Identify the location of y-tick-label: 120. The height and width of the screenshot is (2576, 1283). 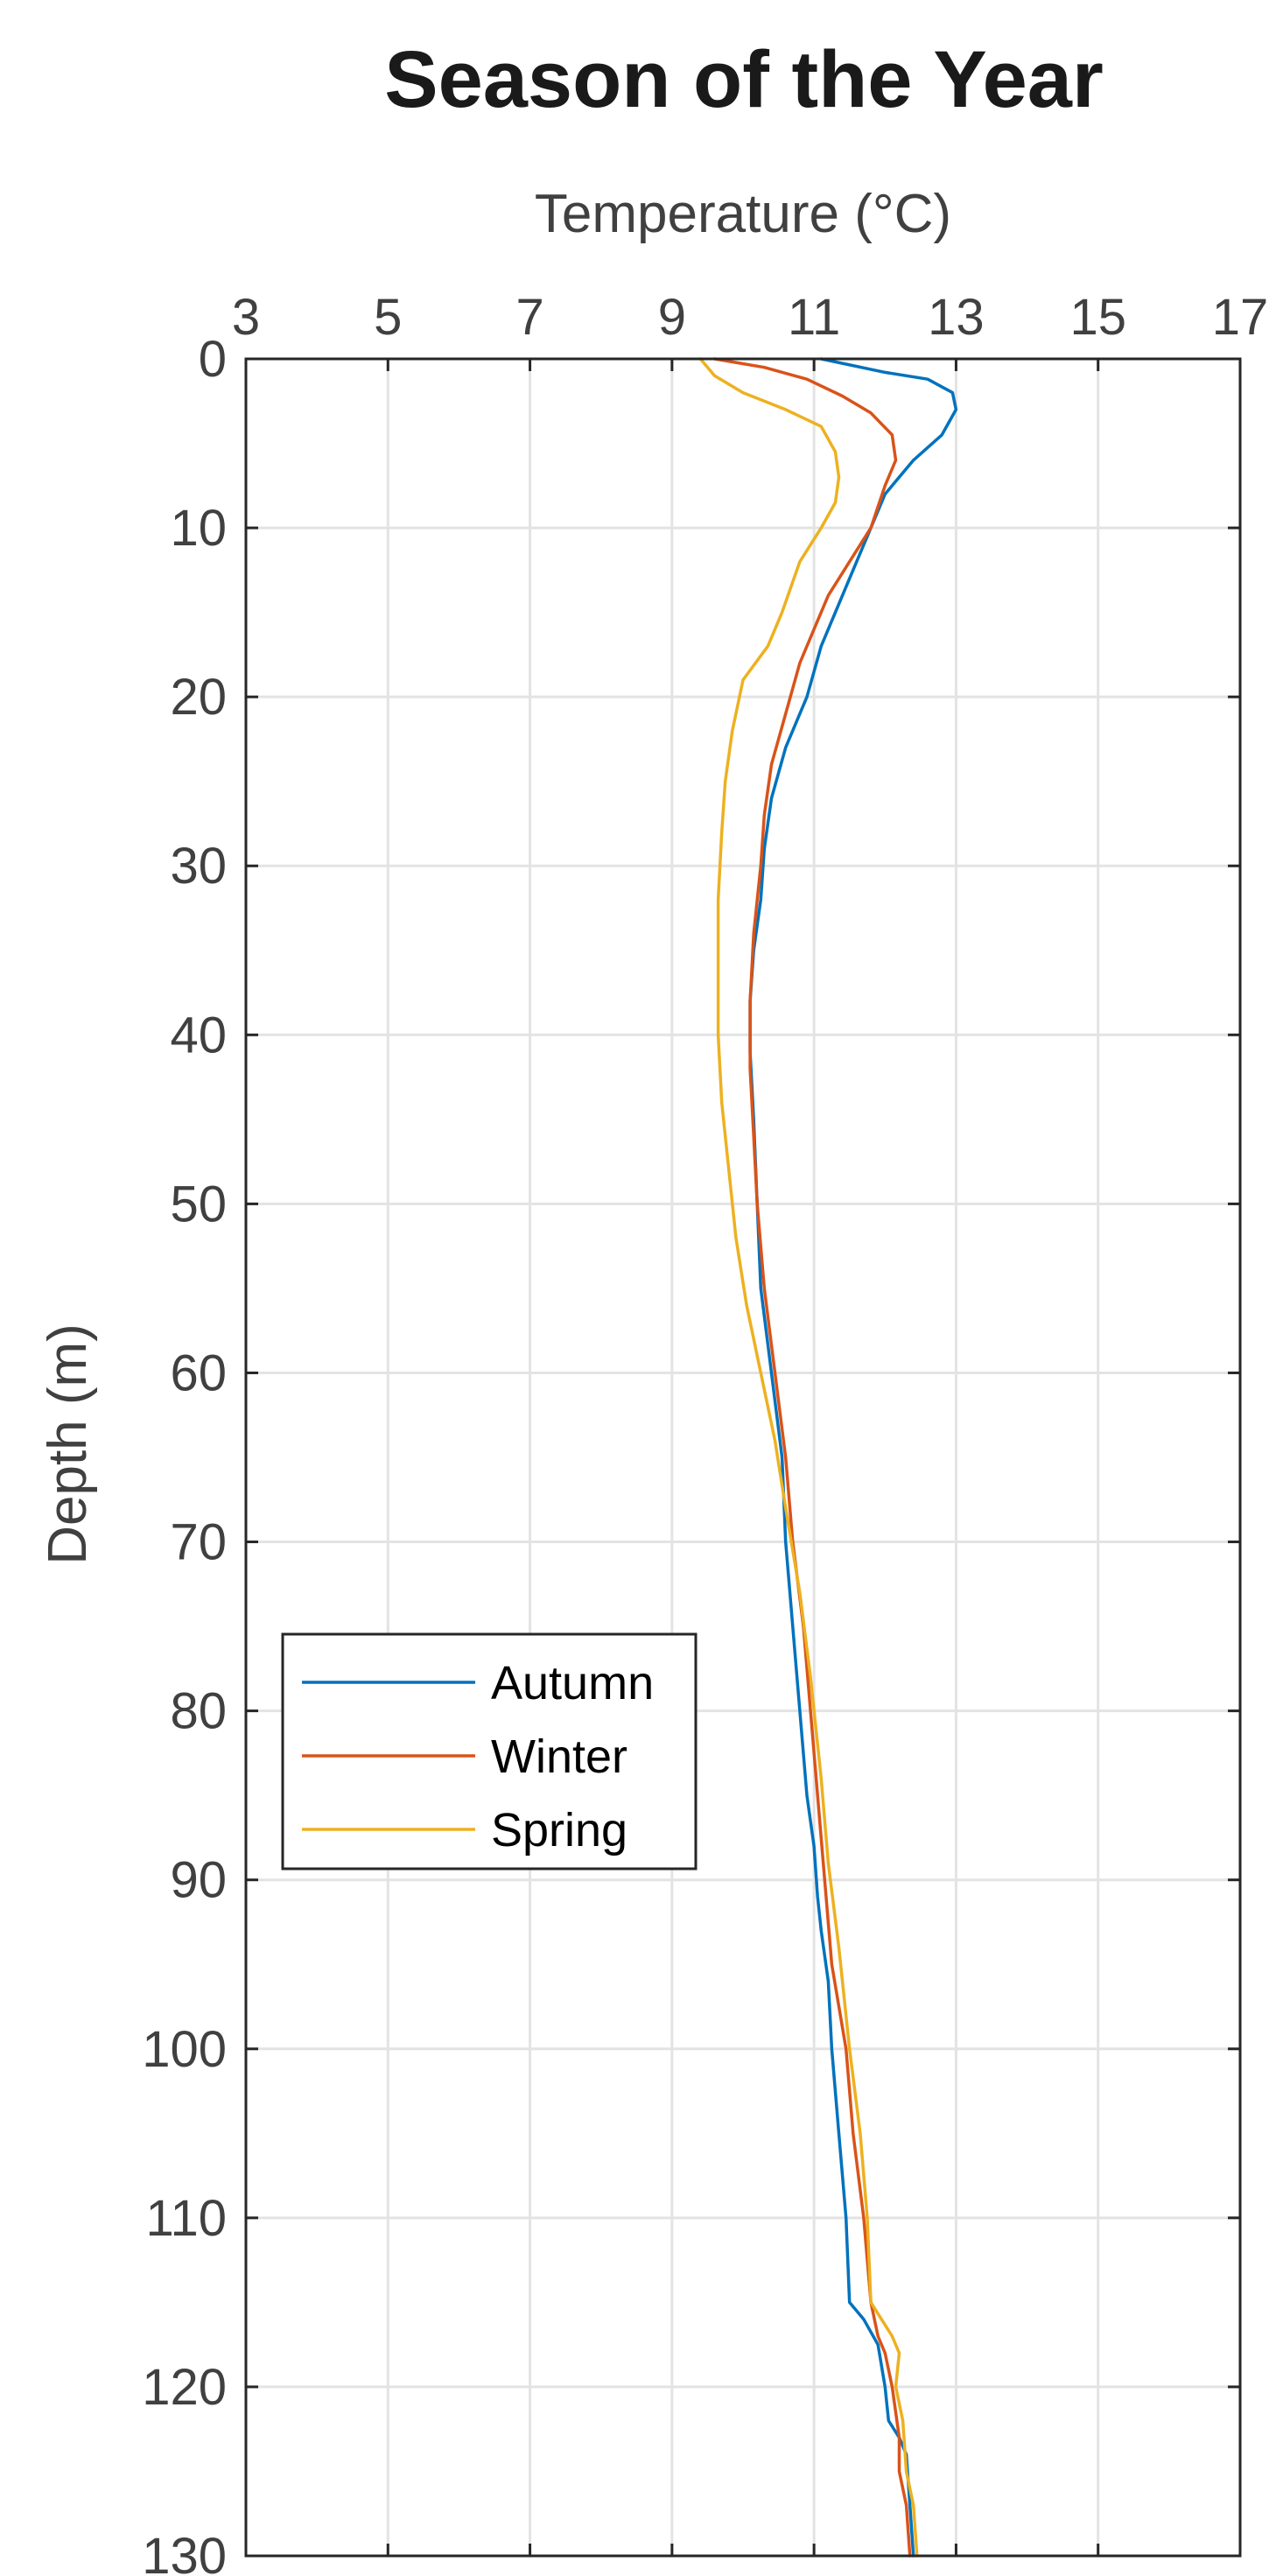
(184, 2387).